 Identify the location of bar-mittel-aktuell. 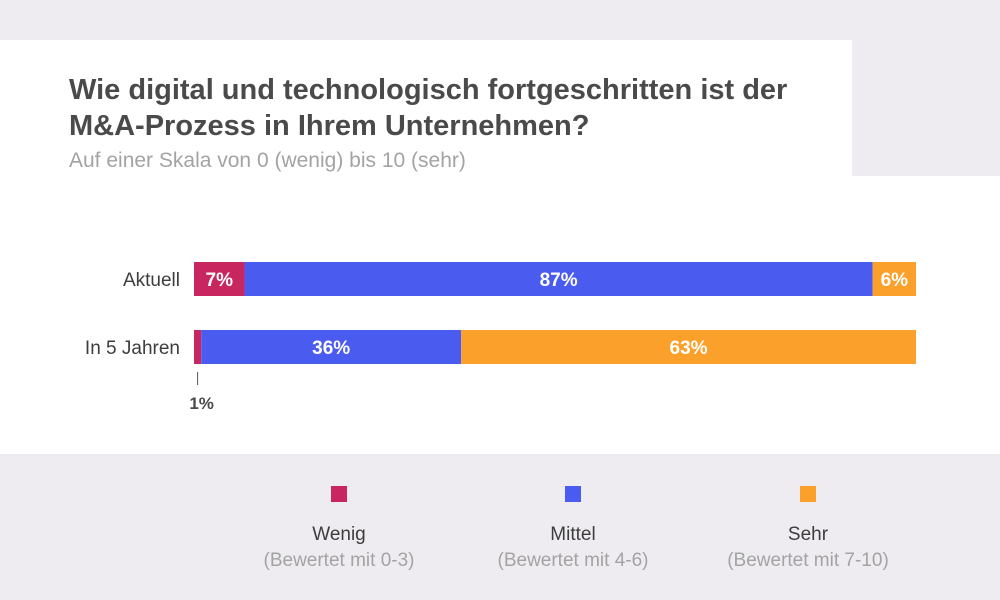
(558, 279).